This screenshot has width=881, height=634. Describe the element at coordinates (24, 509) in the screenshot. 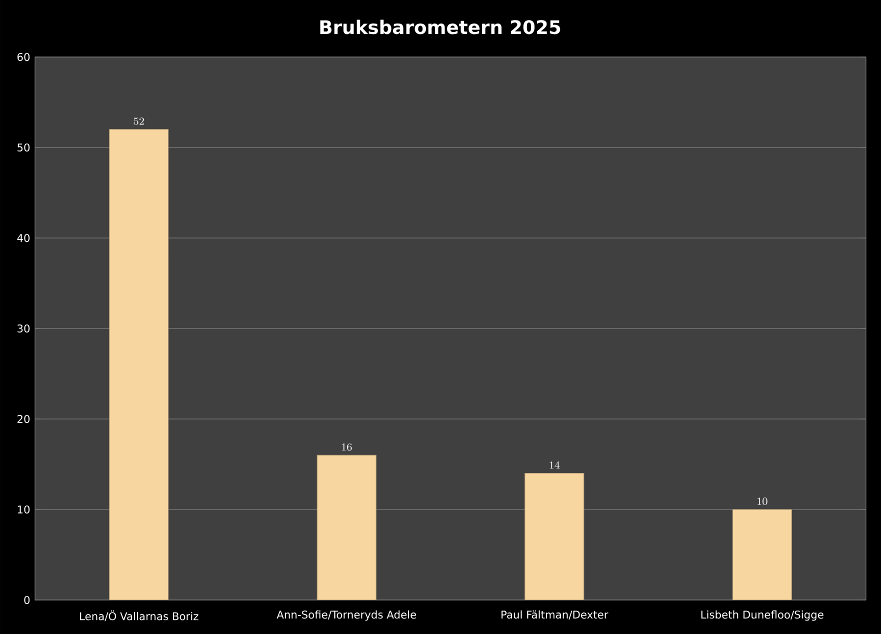

I see `y-tick-label: 10` at that location.